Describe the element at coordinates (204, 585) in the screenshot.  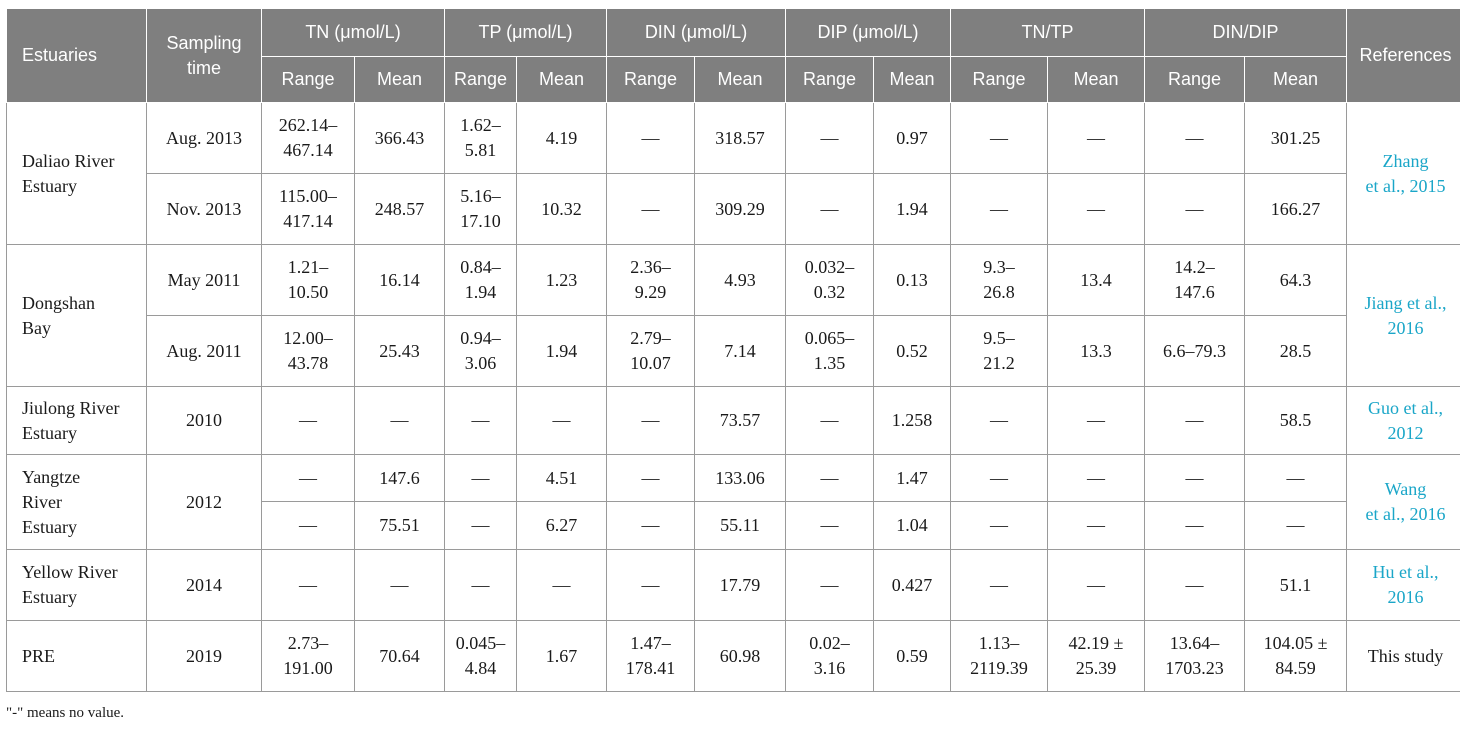
I see `sampling-time: 2014` at that location.